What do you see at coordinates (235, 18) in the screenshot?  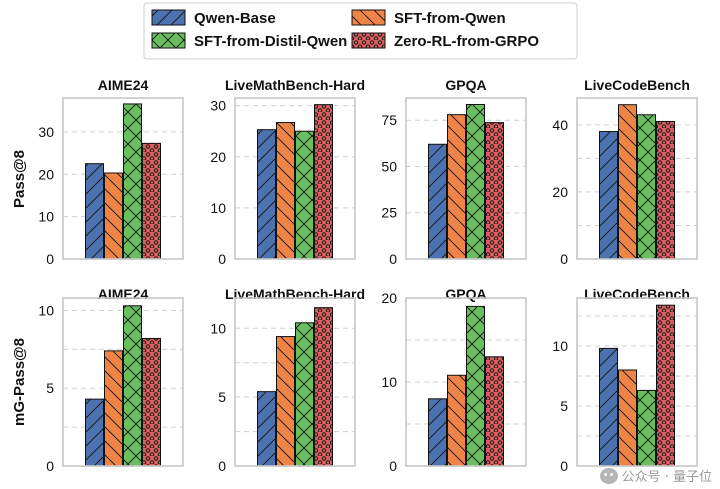 I see `legend-label: Qwen-Base` at bounding box center [235, 18].